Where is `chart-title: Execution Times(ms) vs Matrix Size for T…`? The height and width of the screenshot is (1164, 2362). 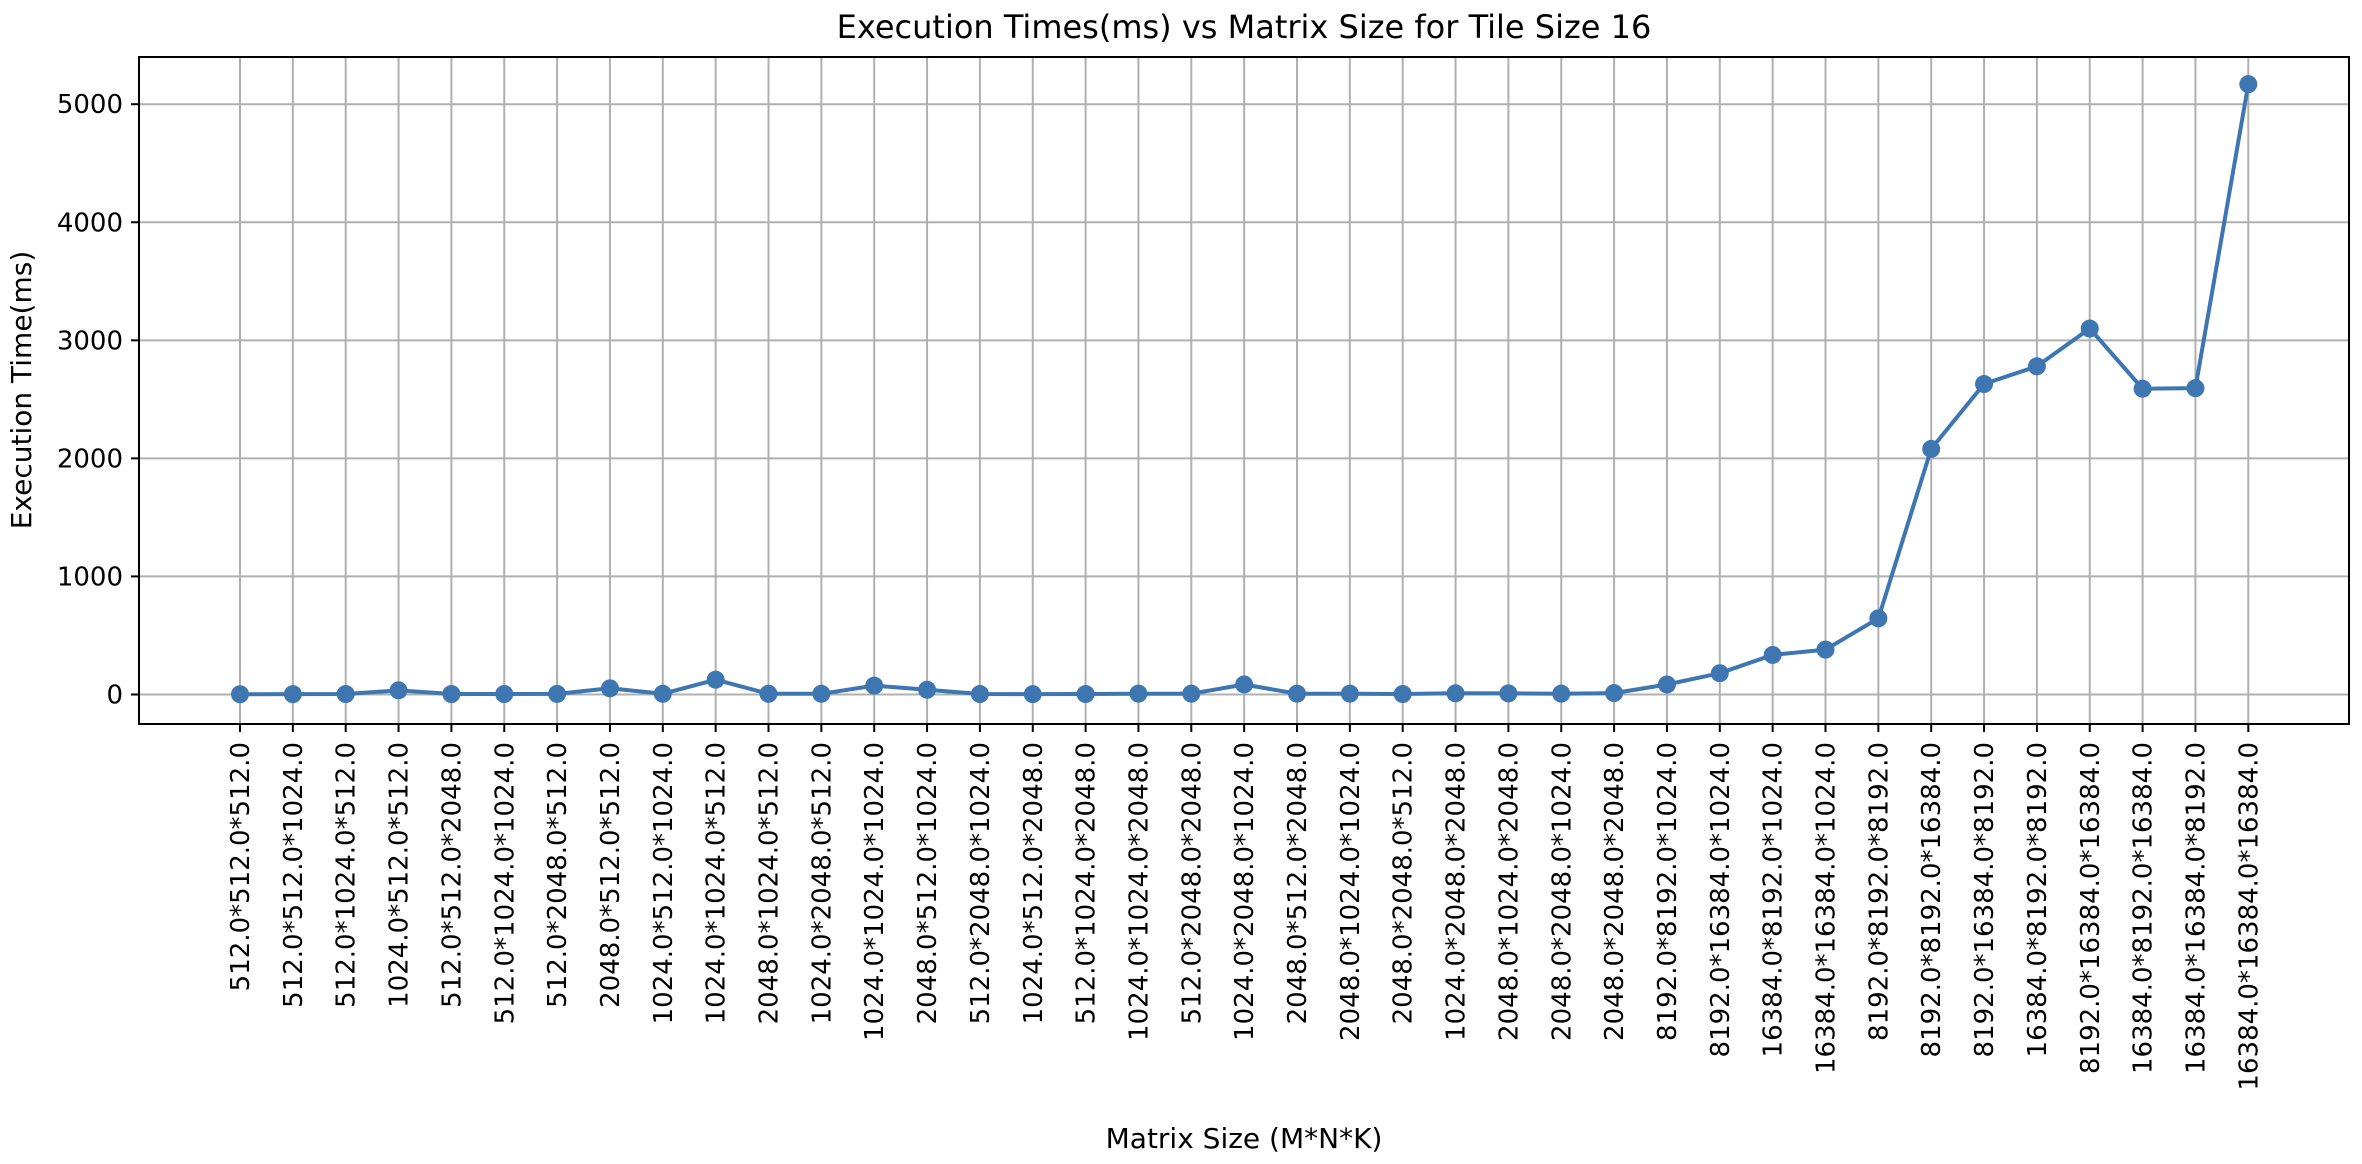 chart-title: Execution Times(ms) vs Matrix Size for T… is located at coordinates (1244, 27).